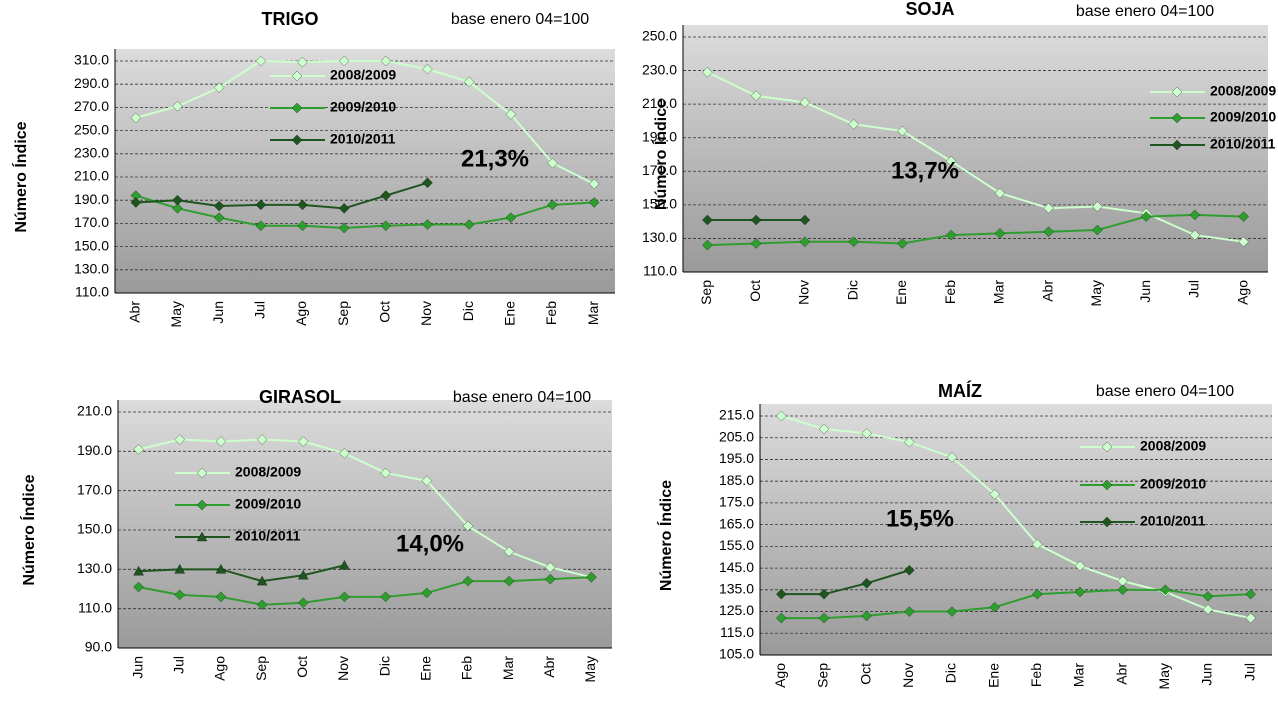  I want to click on x-tick-label: Dic, so click(384, 666).